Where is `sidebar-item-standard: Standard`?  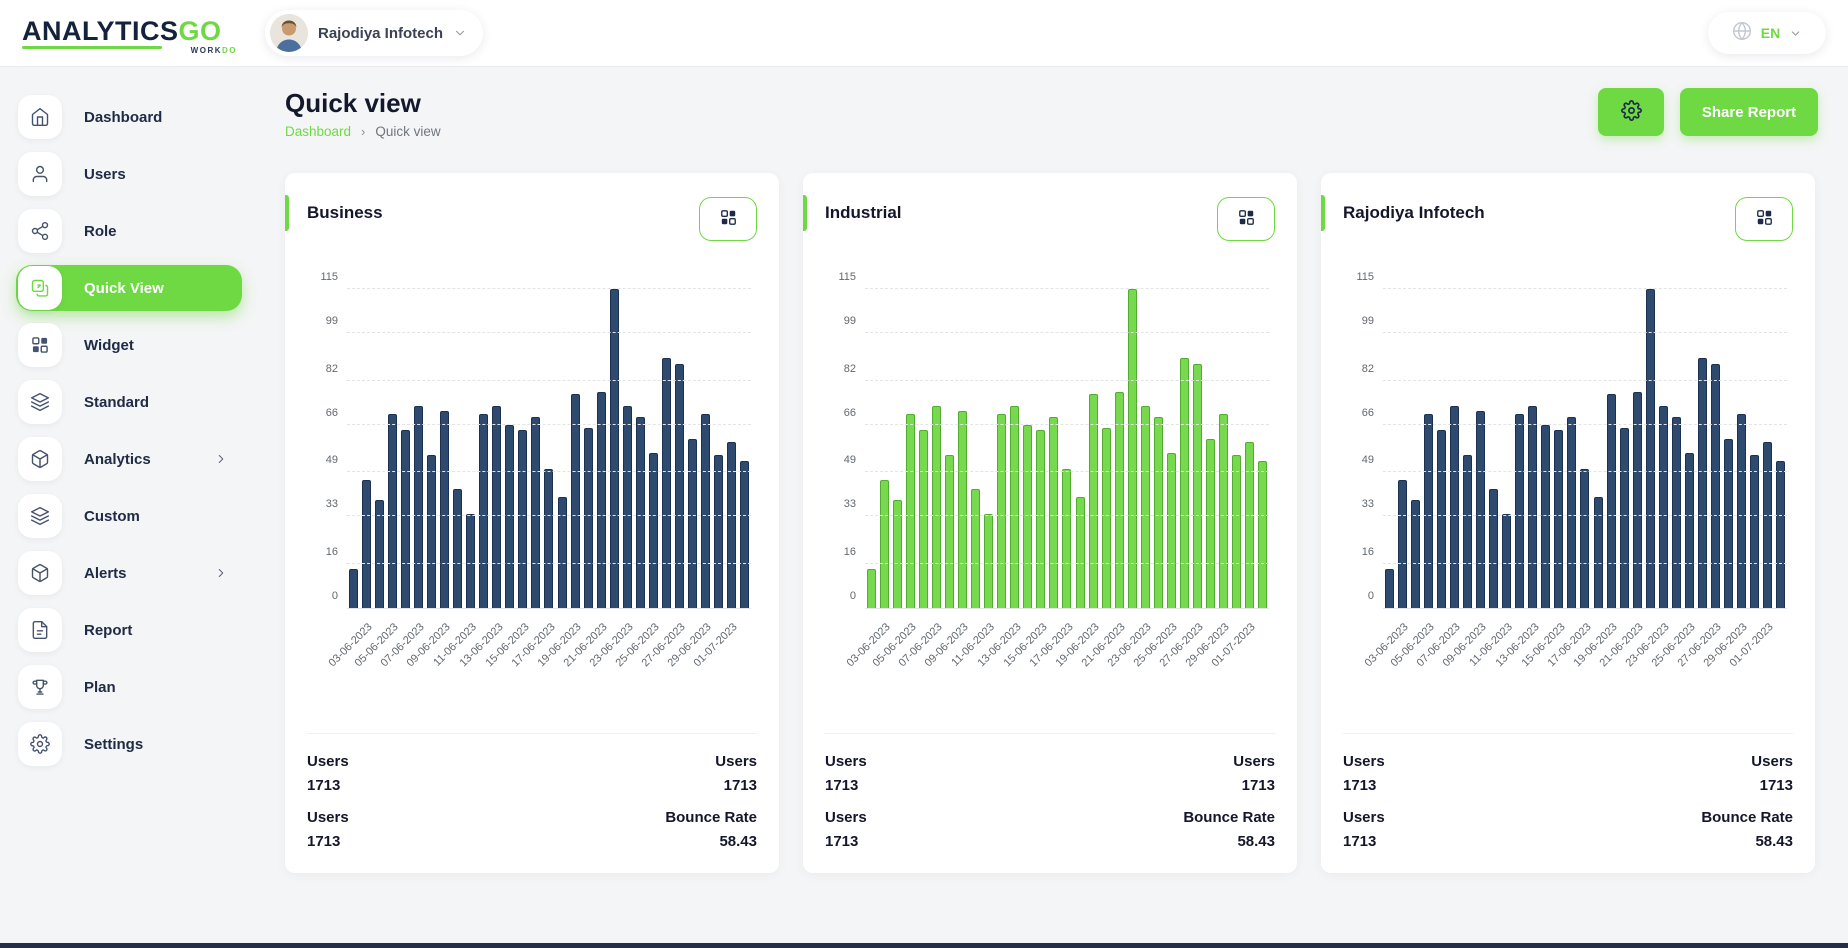
sidebar-item-standard: Standard is located at coordinates (129, 402).